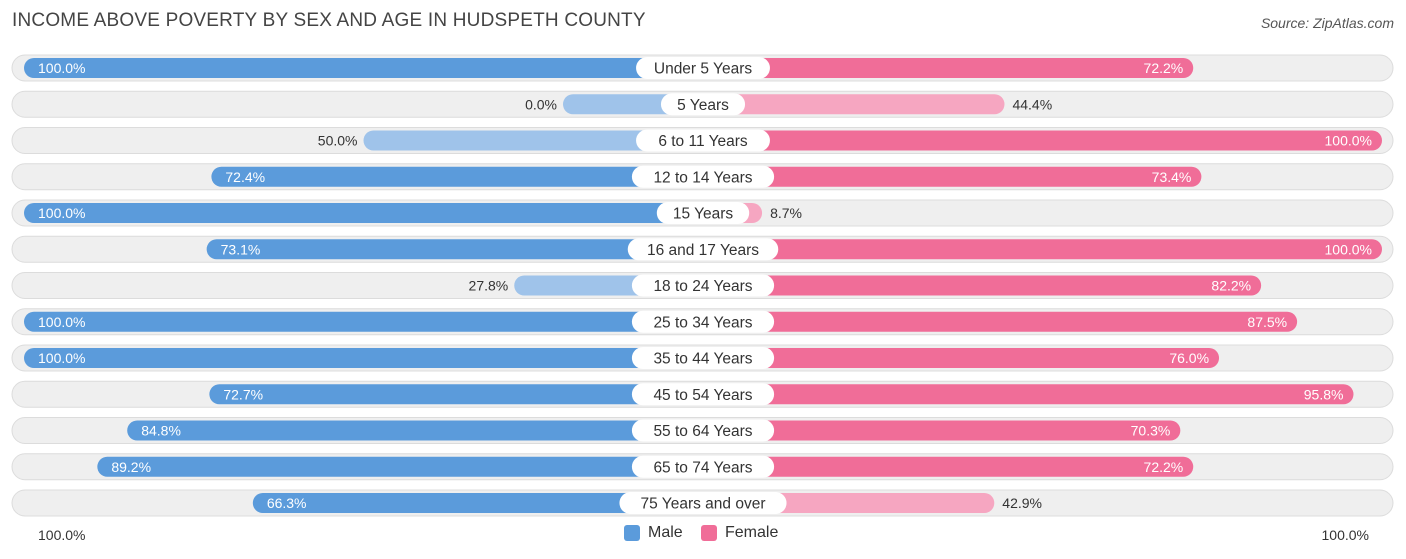 Image resolution: width=1406 pixels, height=559 pixels. I want to click on data-label-female: 82.2%, so click(1231, 286).